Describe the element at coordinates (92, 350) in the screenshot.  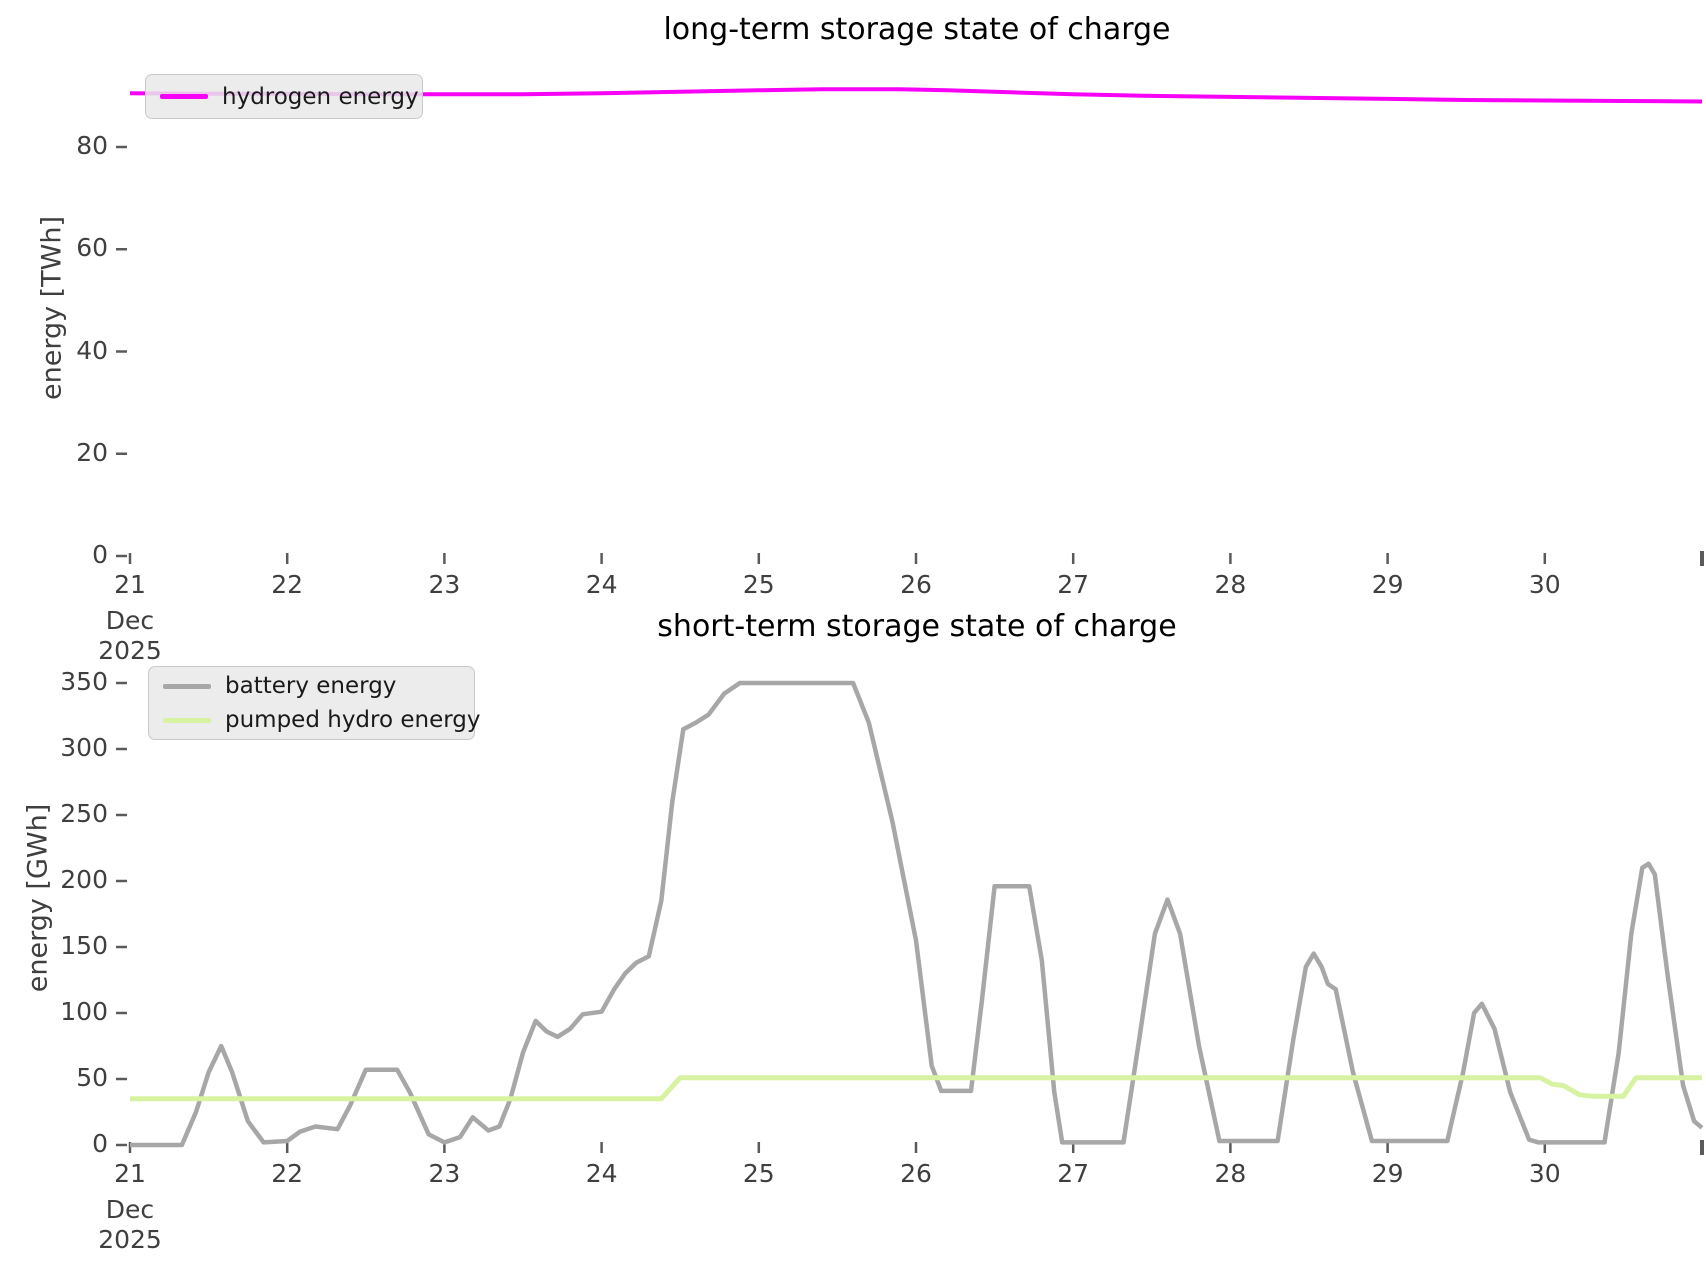
I see `y-tick-label: 40` at that location.